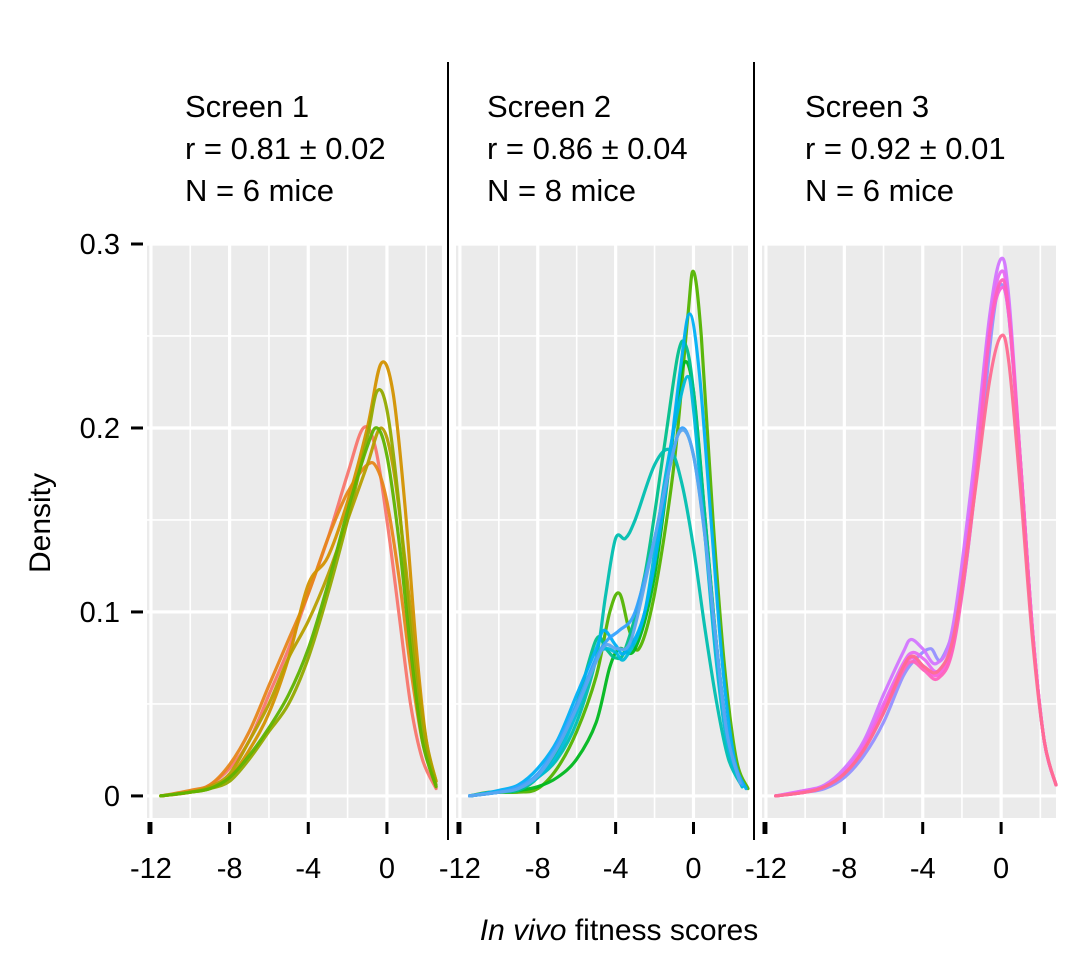  What do you see at coordinates (40, 523) in the screenshot?
I see `y-axis-title: Density` at bounding box center [40, 523].